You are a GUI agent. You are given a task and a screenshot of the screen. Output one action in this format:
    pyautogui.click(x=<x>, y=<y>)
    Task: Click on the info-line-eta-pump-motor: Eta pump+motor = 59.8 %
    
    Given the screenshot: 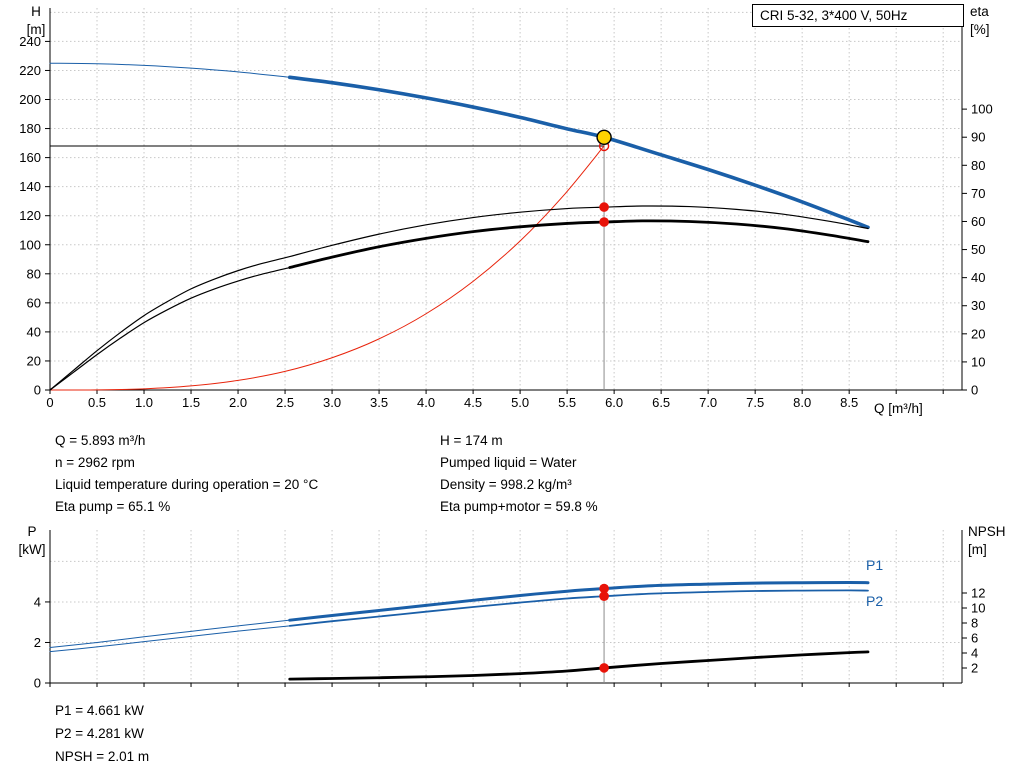 What is the action you would take?
    pyautogui.click(x=519, y=506)
    